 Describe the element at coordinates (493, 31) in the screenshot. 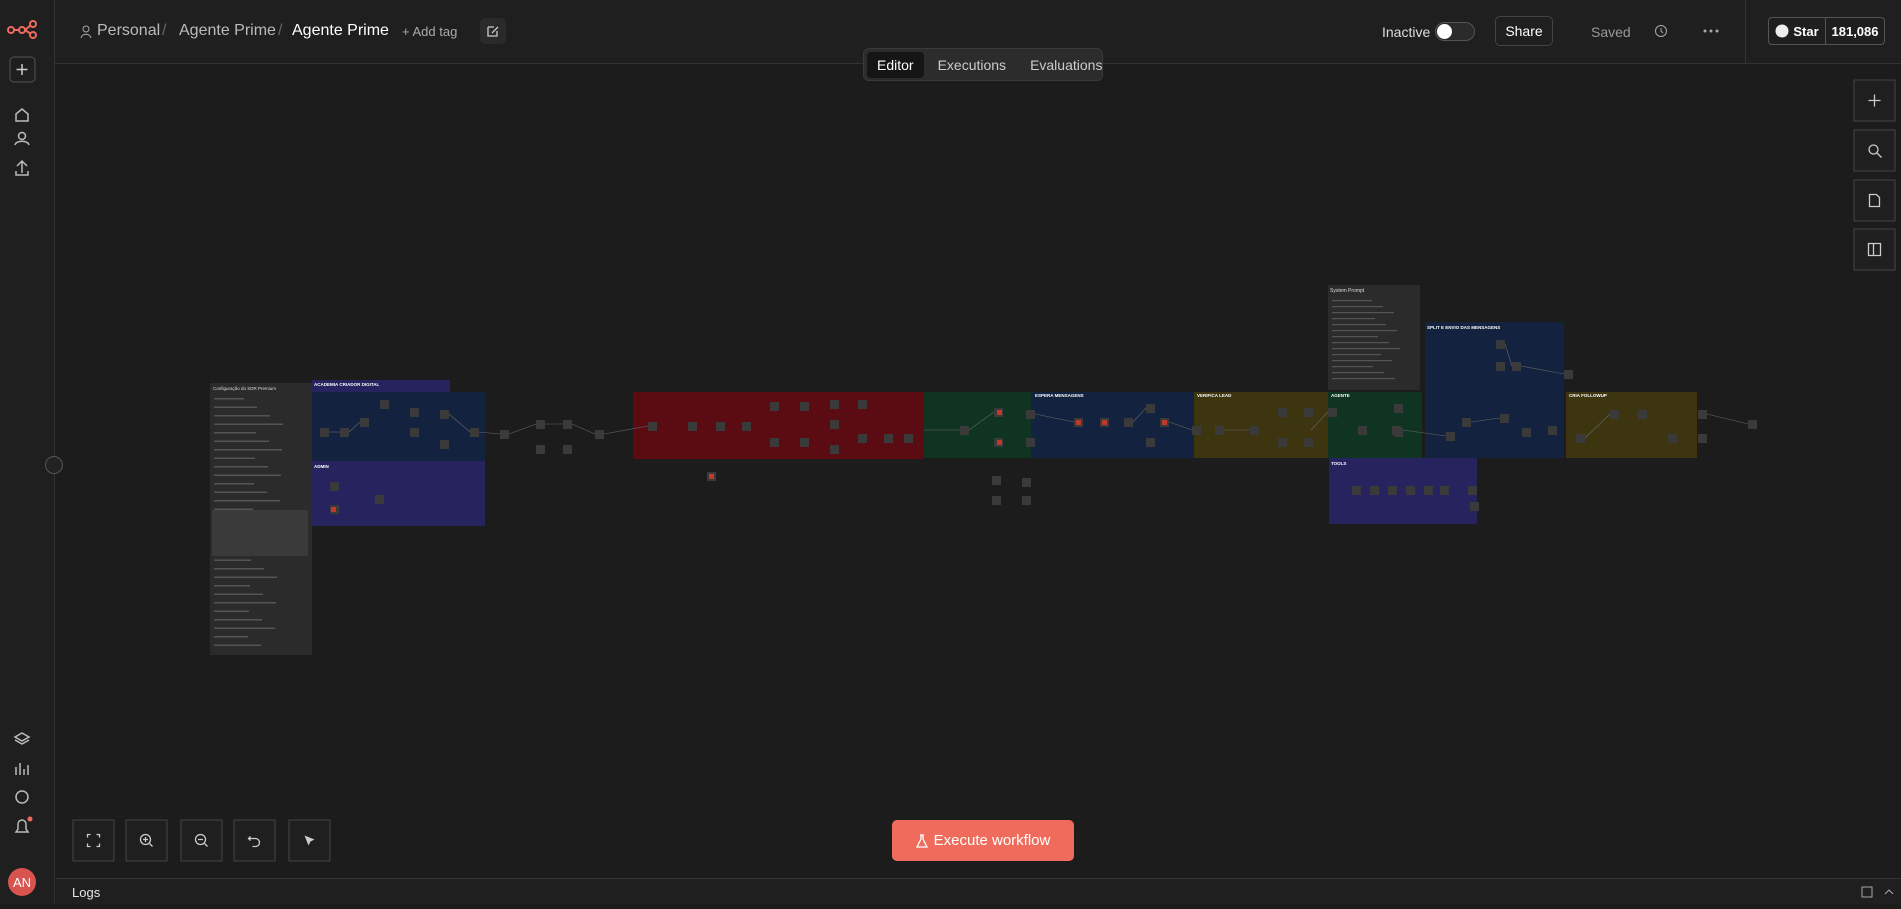

I see `edit-description` at that location.